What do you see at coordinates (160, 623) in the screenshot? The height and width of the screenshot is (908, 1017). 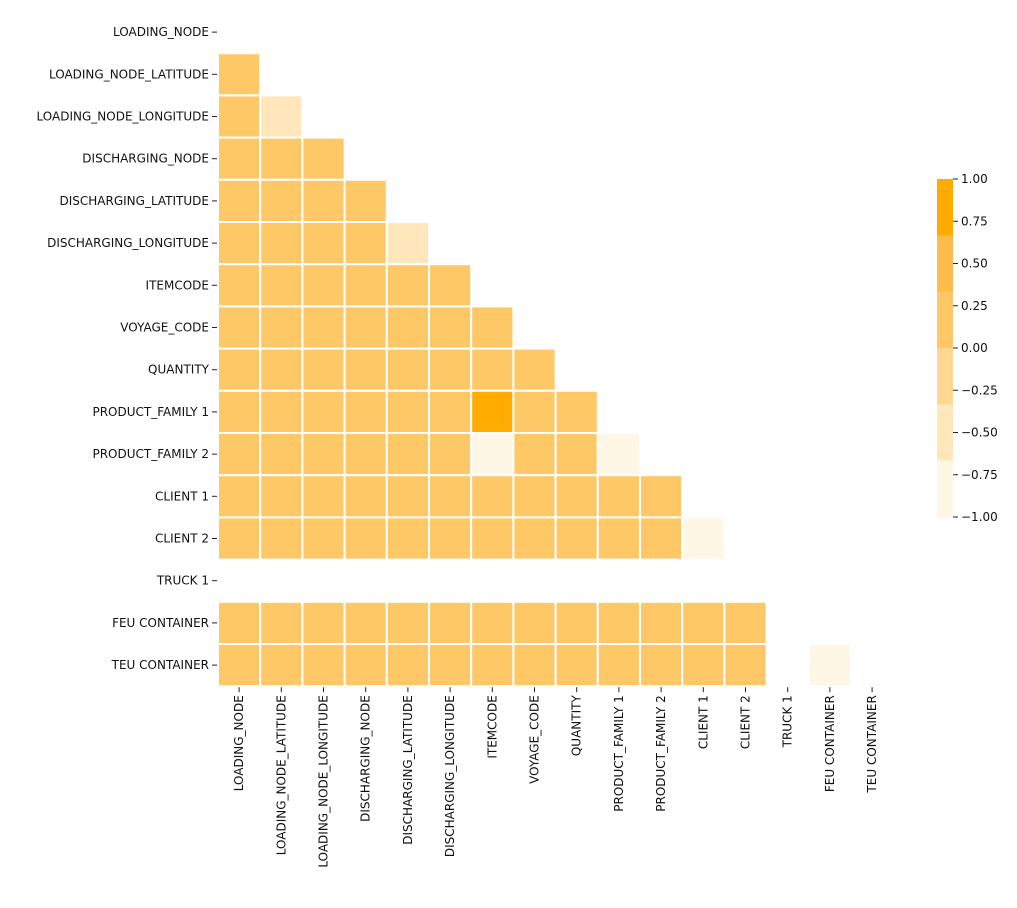 I see `y-tick-label: FEU CONTAINER` at bounding box center [160, 623].